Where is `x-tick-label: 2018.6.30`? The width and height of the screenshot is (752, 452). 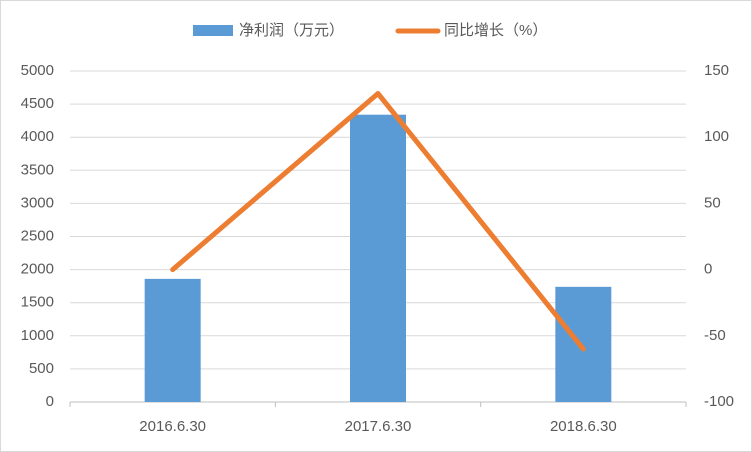
x-tick-label: 2018.6.30 is located at coordinates (583, 426).